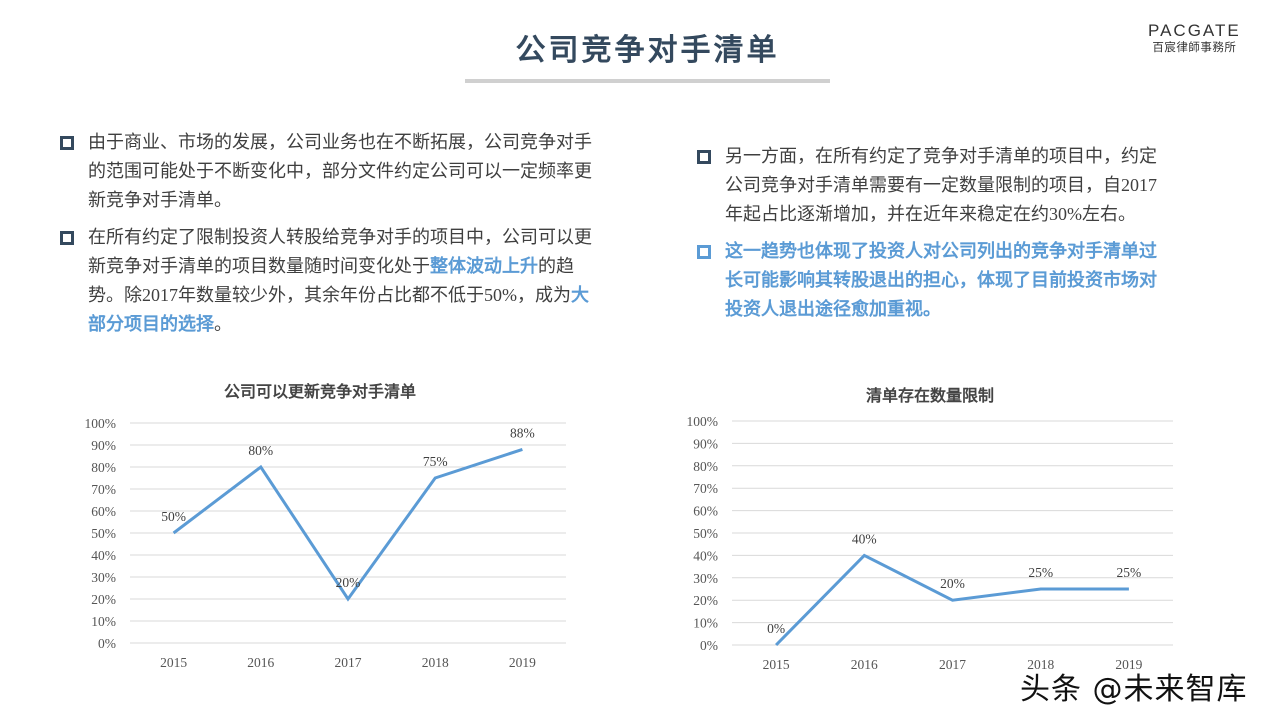  What do you see at coordinates (500, 295) in the screenshot?
I see `percent-text: 50%` at bounding box center [500, 295].